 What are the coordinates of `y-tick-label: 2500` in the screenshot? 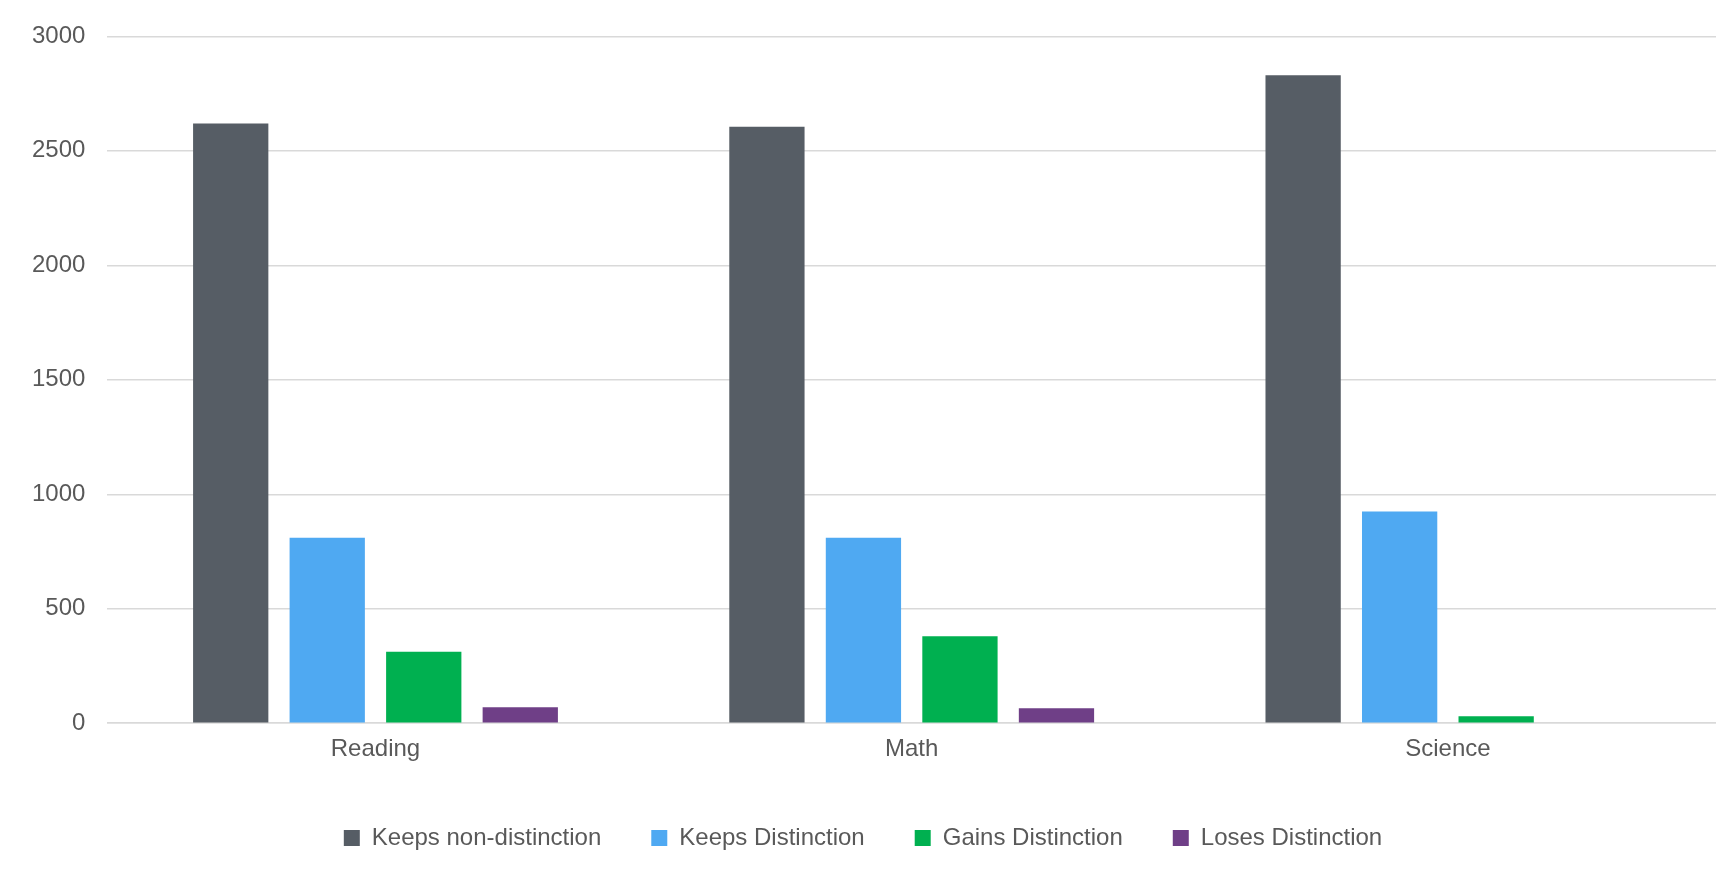 It's located at (59, 149).